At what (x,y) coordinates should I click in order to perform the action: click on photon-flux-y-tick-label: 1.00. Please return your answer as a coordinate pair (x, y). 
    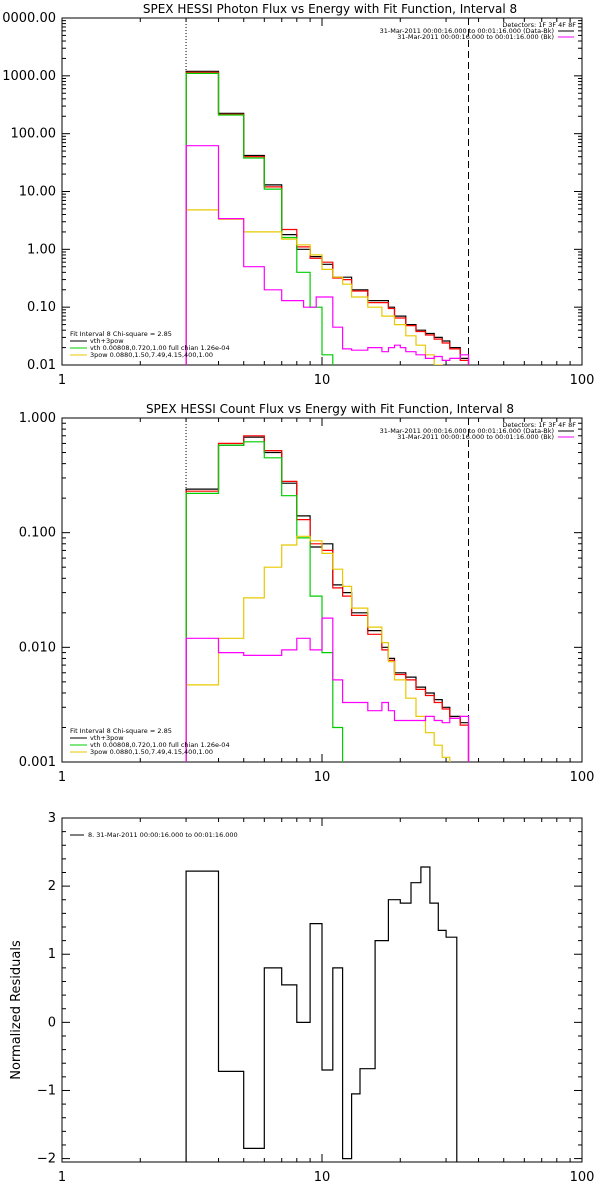
    Looking at the image, I should click on (41, 249).